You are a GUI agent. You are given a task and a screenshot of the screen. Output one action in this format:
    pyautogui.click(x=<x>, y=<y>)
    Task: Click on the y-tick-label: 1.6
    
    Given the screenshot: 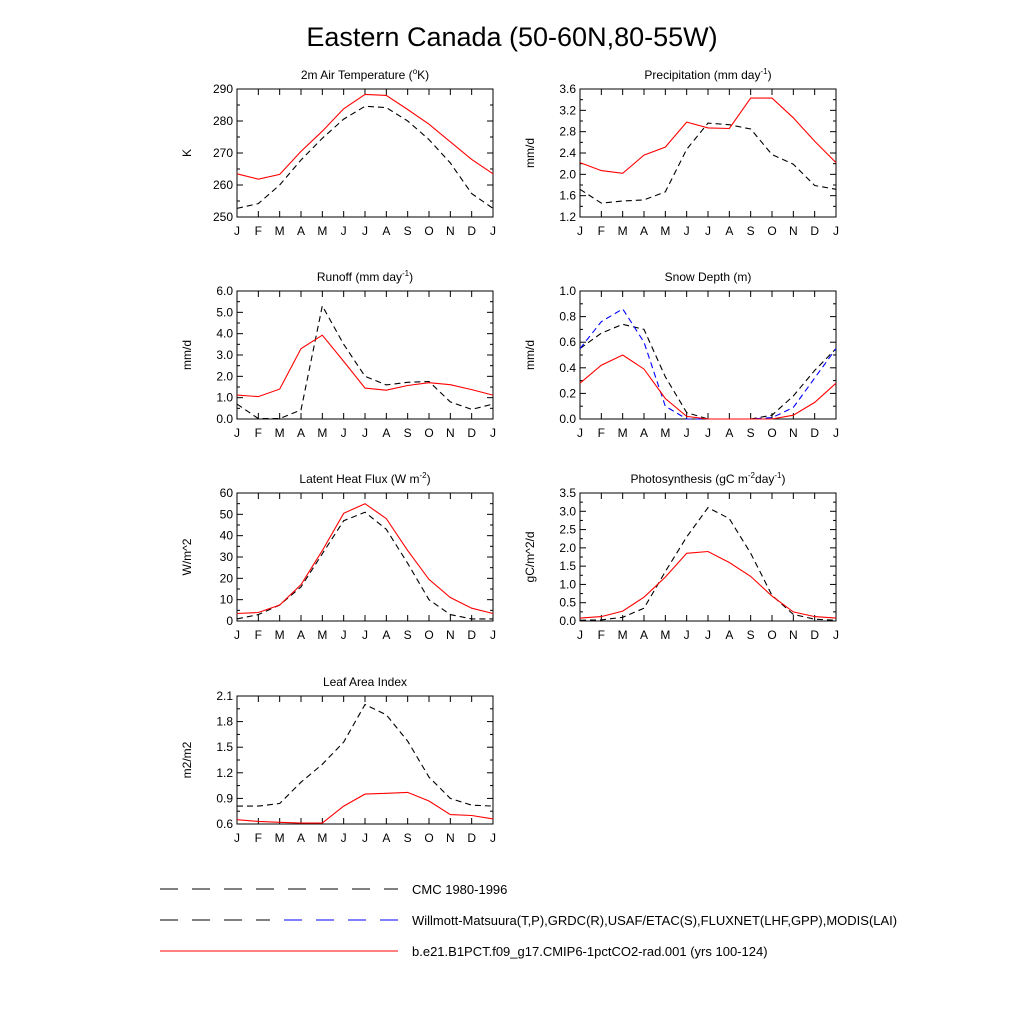 What is the action you would take?
    pyautogui.click(x=567, y=196)
    